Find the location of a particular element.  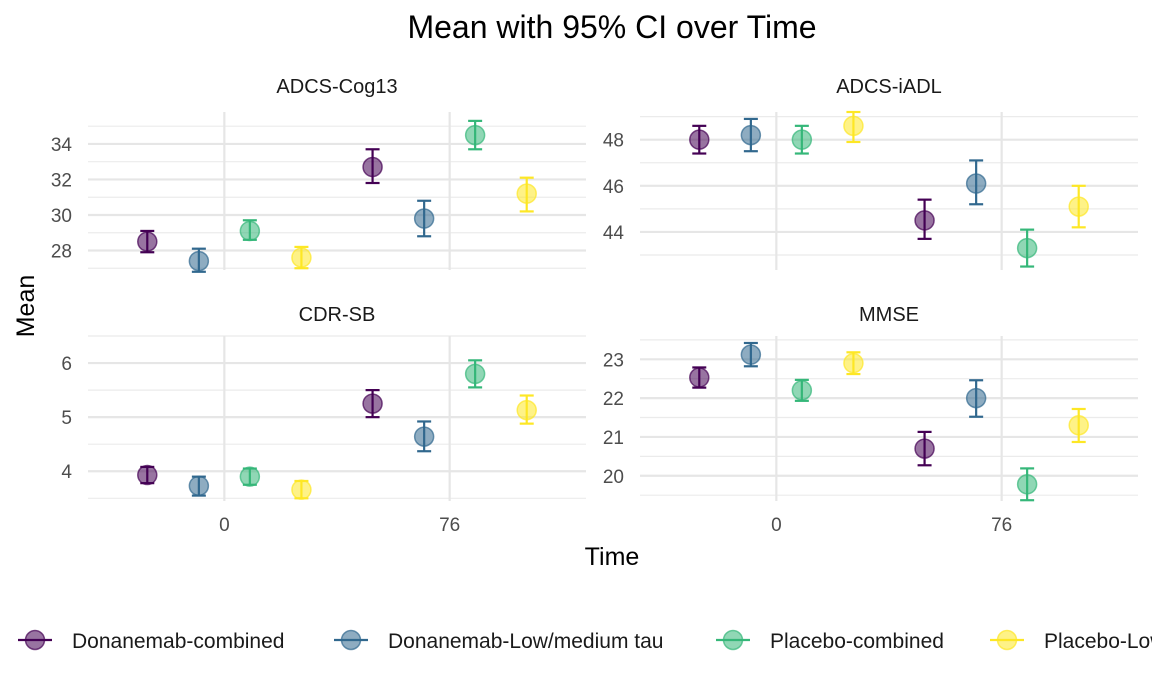

y-tick-label: 5 is located at coordinates (66, 418).